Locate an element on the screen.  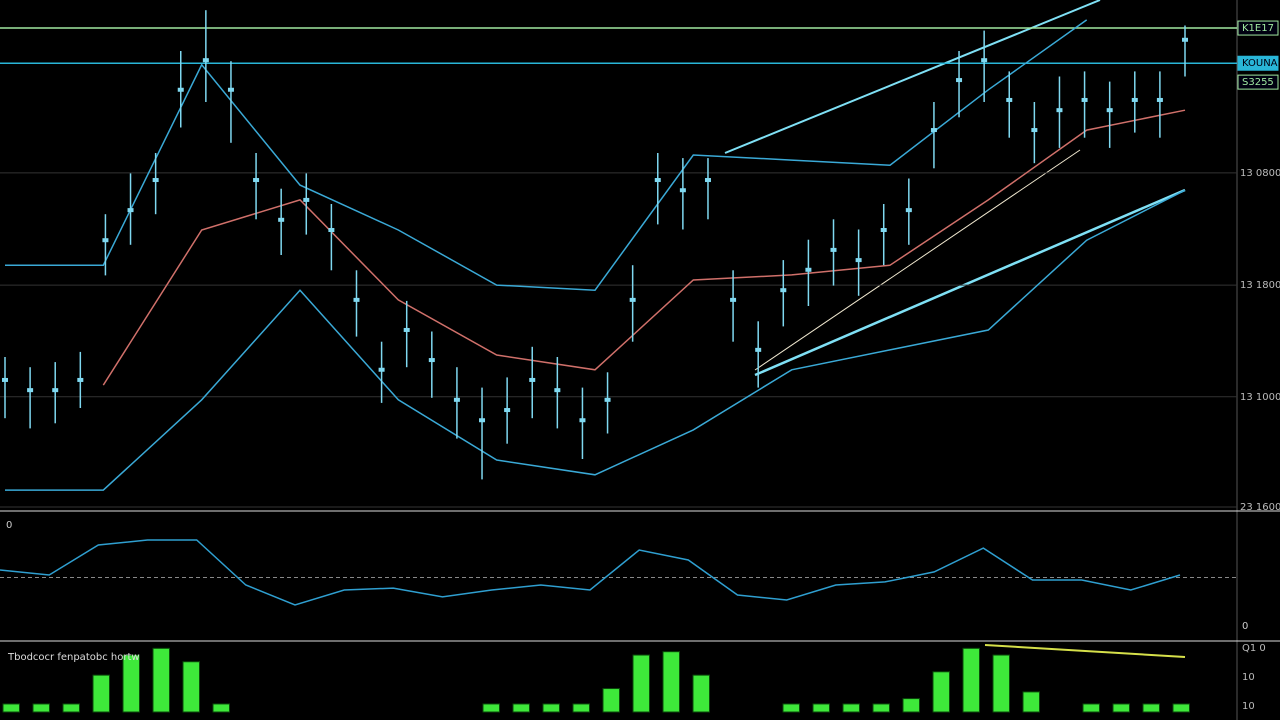
price-tag-label: S3255 is located at coordinates (1258, 82).